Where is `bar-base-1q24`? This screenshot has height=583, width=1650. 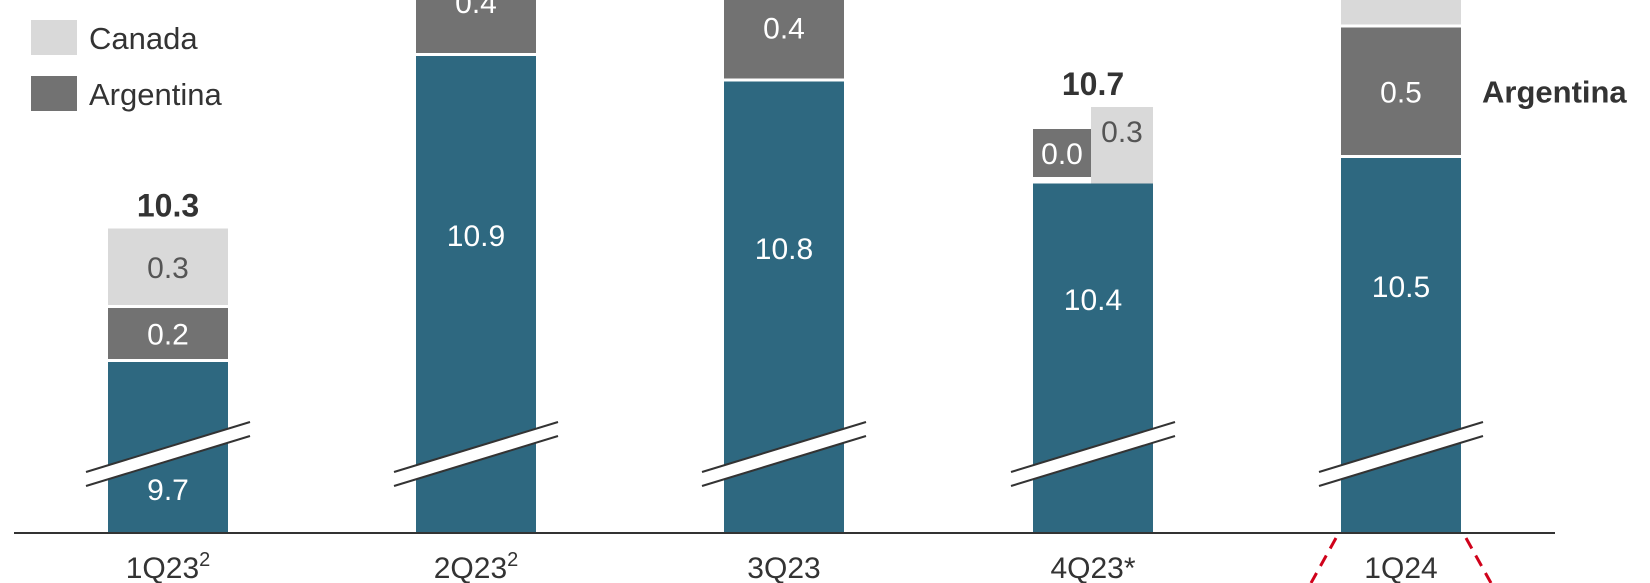 bar-base-1q24 is located at coordinates (1401, 345).